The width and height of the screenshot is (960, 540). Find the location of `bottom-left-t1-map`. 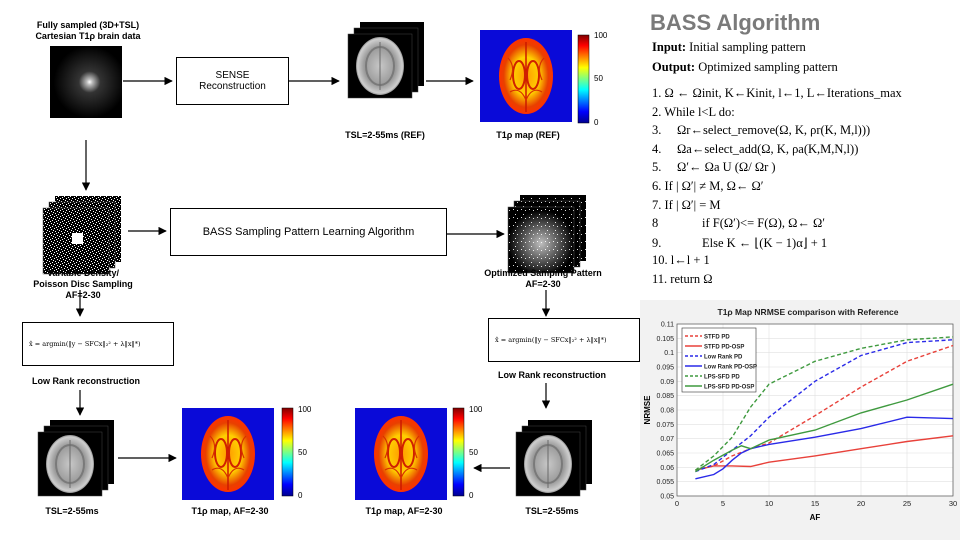

bottom-left-t1-map is located at coordinates (228, 454).